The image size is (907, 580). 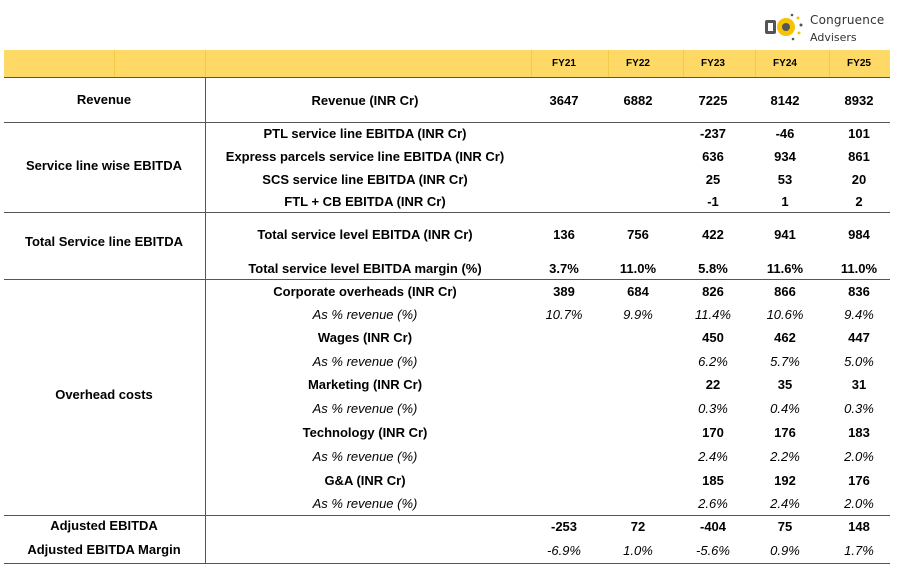 What do you see at coordinates (859, 234) in the screenshot?
I see `value-cell-fy25: 984` at bounding box center [859, 234].